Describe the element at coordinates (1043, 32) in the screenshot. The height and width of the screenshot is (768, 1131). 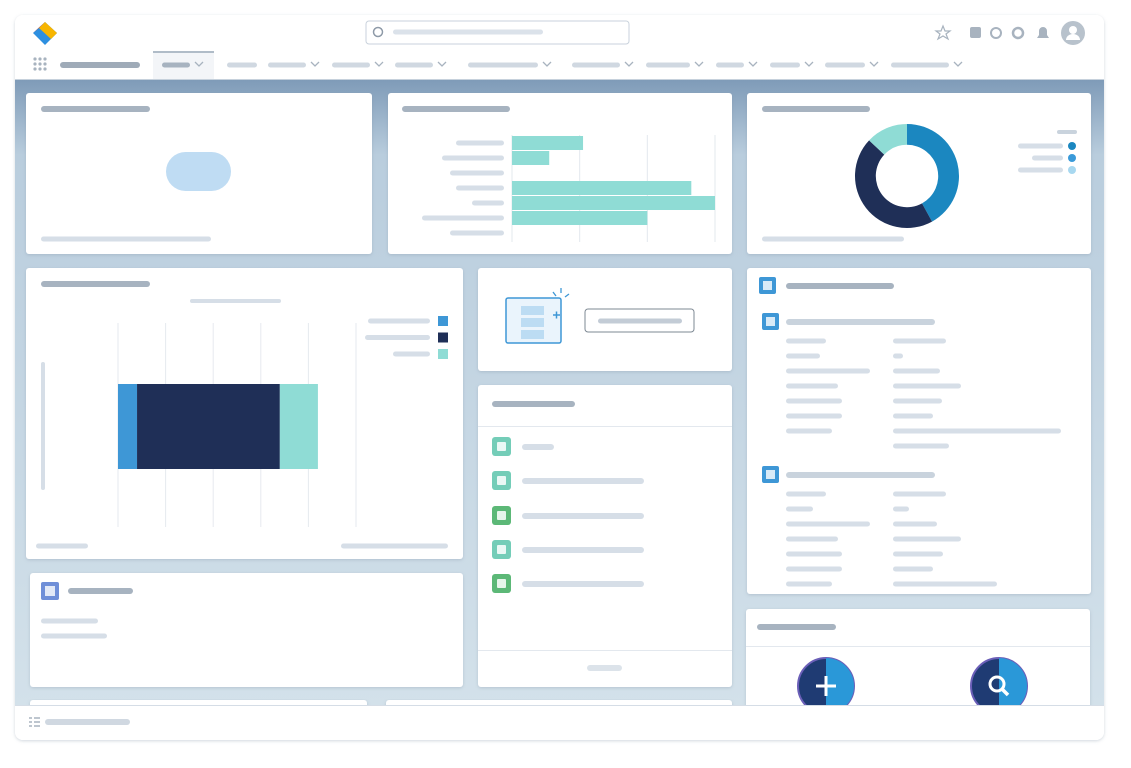
I see `notifications-icon` at that location.